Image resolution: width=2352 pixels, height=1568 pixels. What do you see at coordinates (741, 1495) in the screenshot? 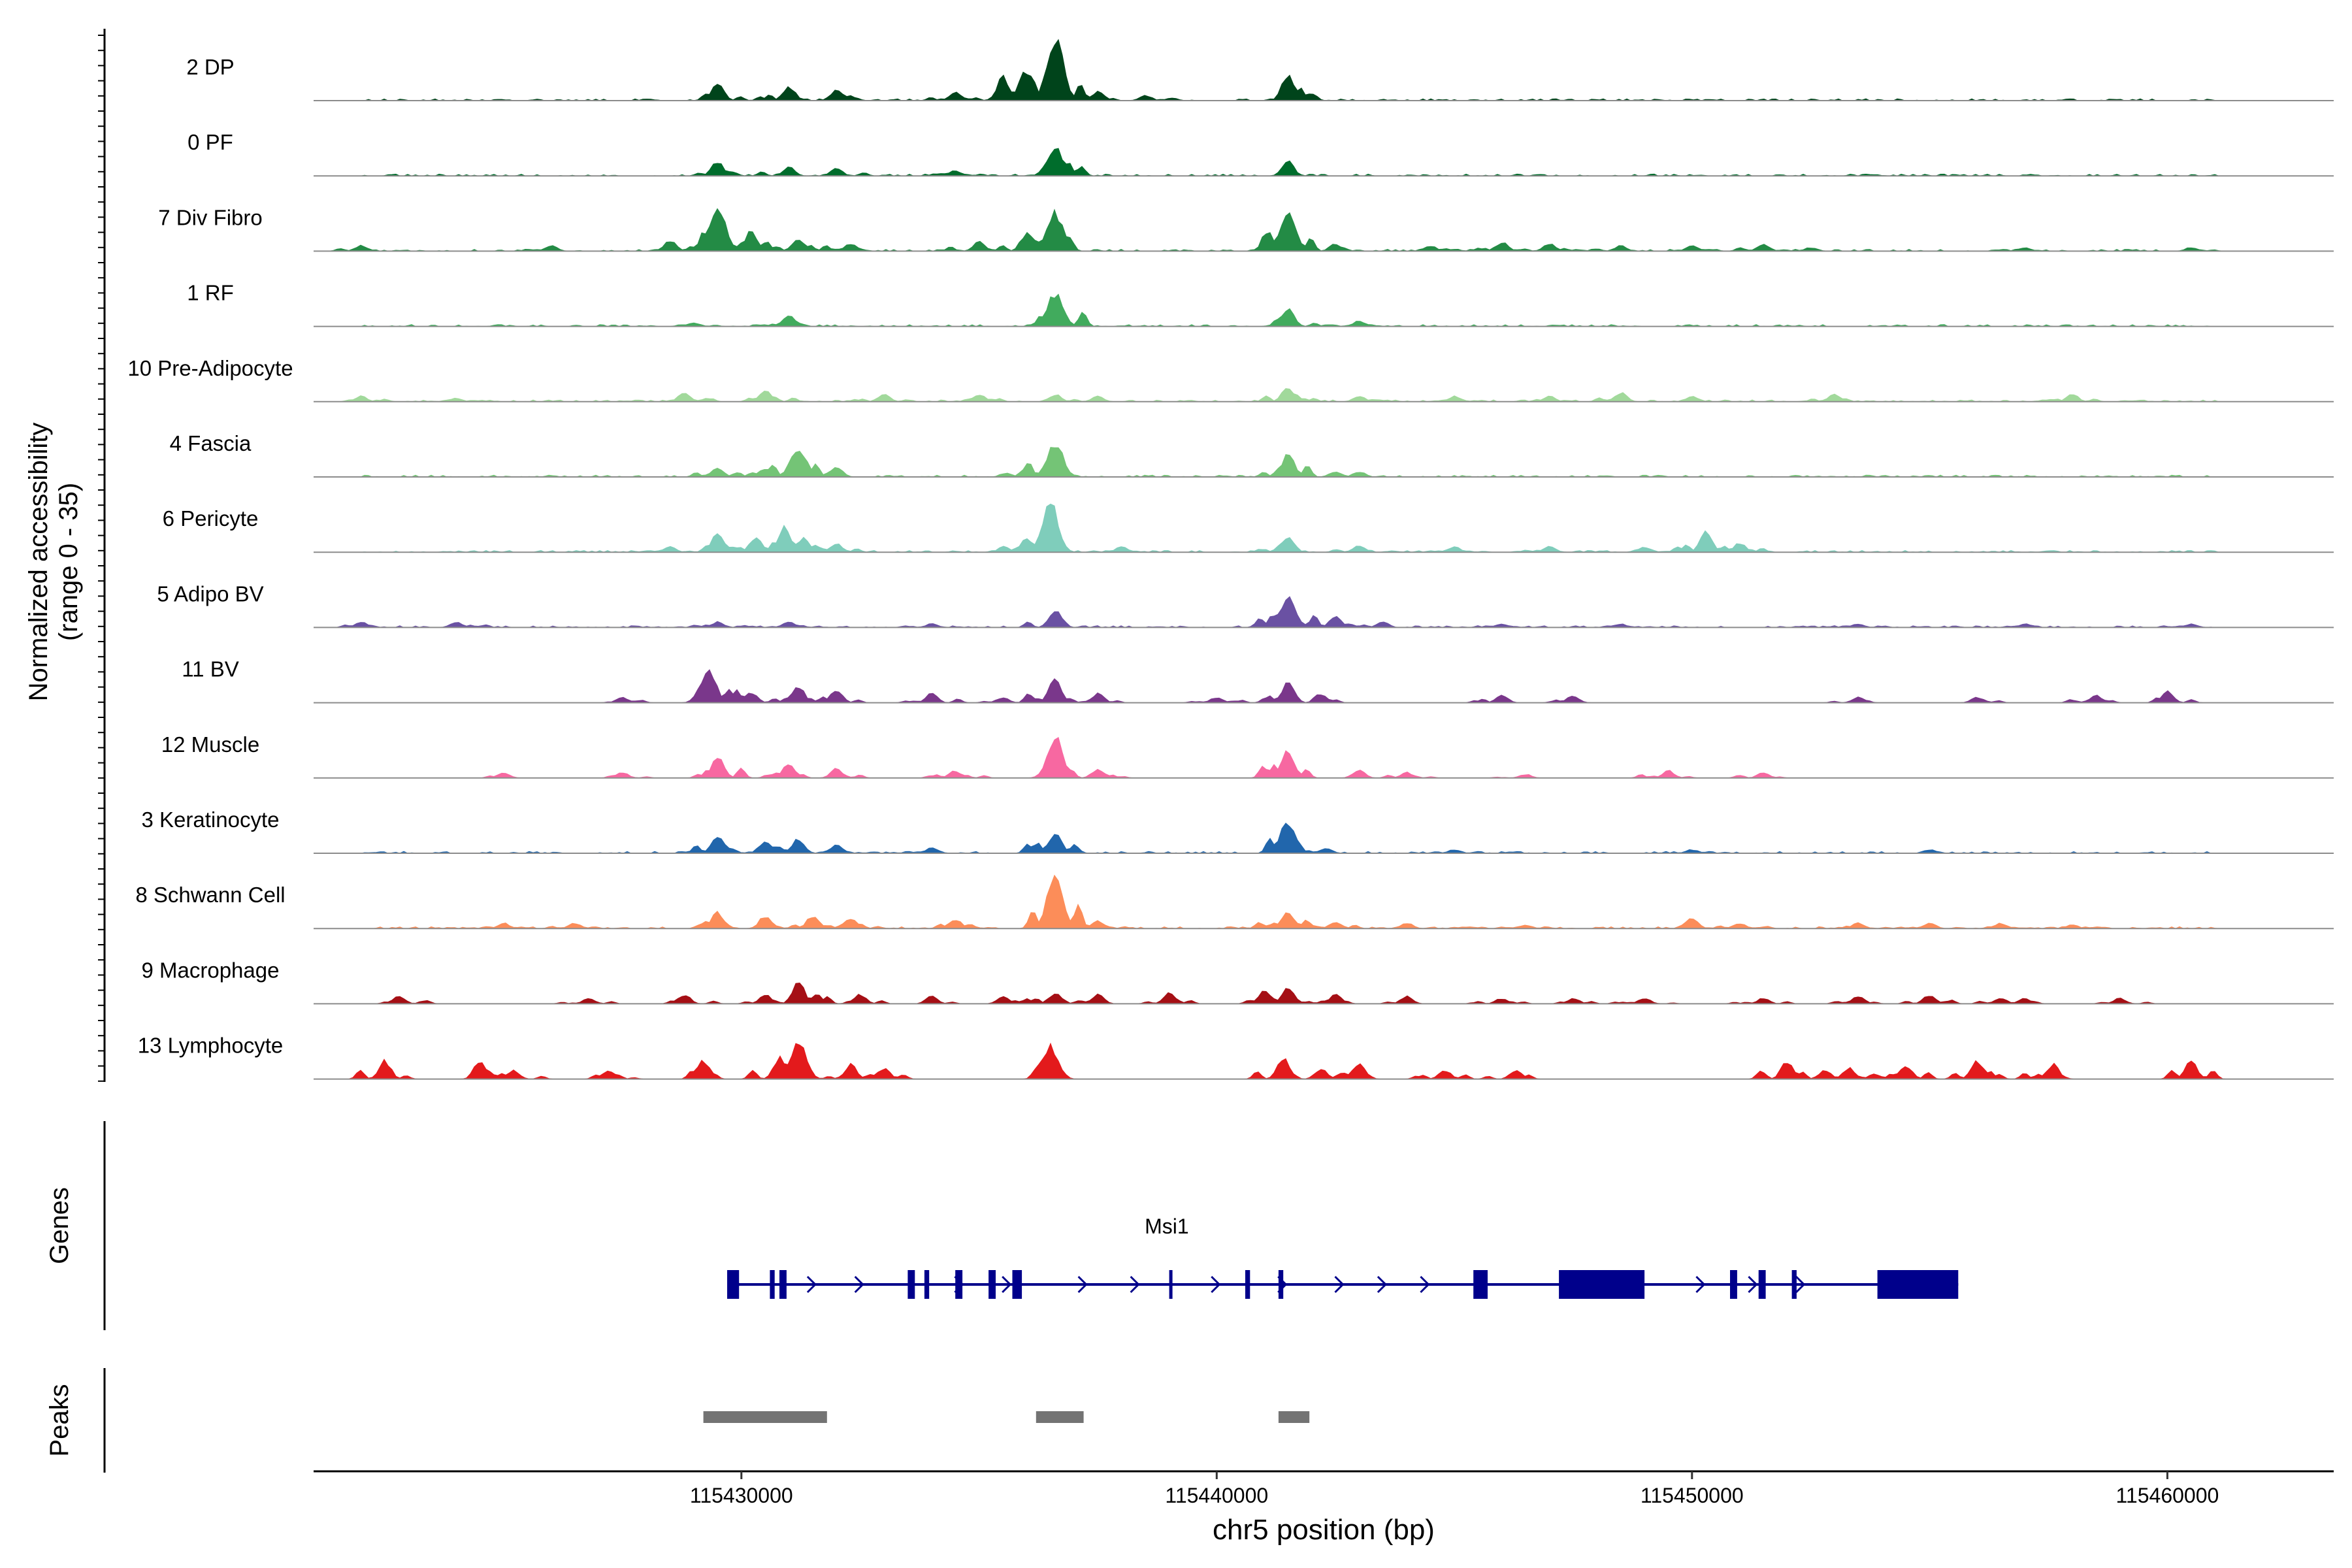
I see `x-tick-label: 115430000` at bounding box center [741, 1495].